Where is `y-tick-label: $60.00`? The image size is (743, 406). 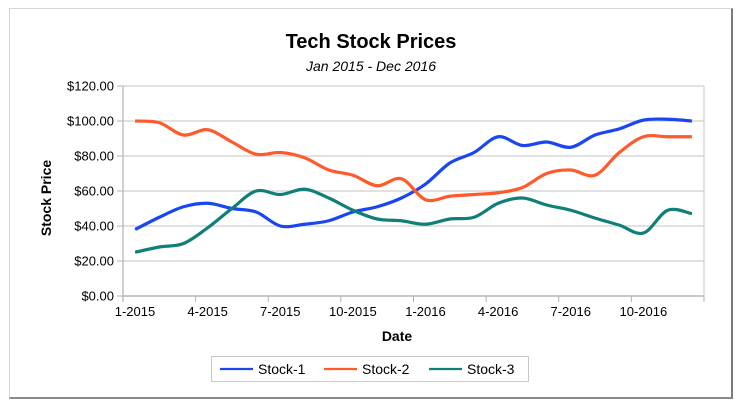
y-tick-label: $60.00 is located at coordinates (94, 191).